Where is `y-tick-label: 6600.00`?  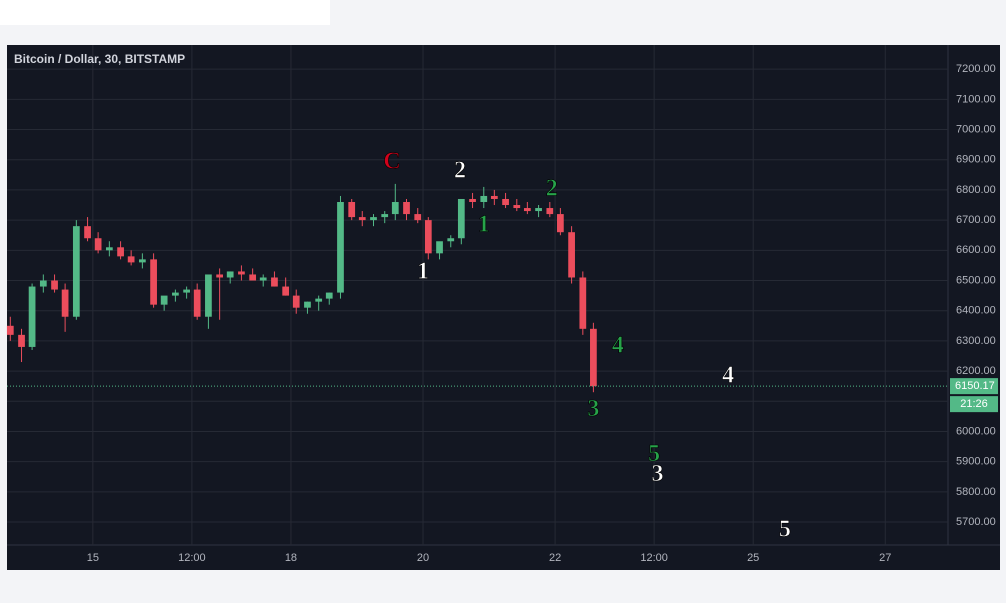 y-tick-label: 6600.00 is located at coordinates (976, 250).